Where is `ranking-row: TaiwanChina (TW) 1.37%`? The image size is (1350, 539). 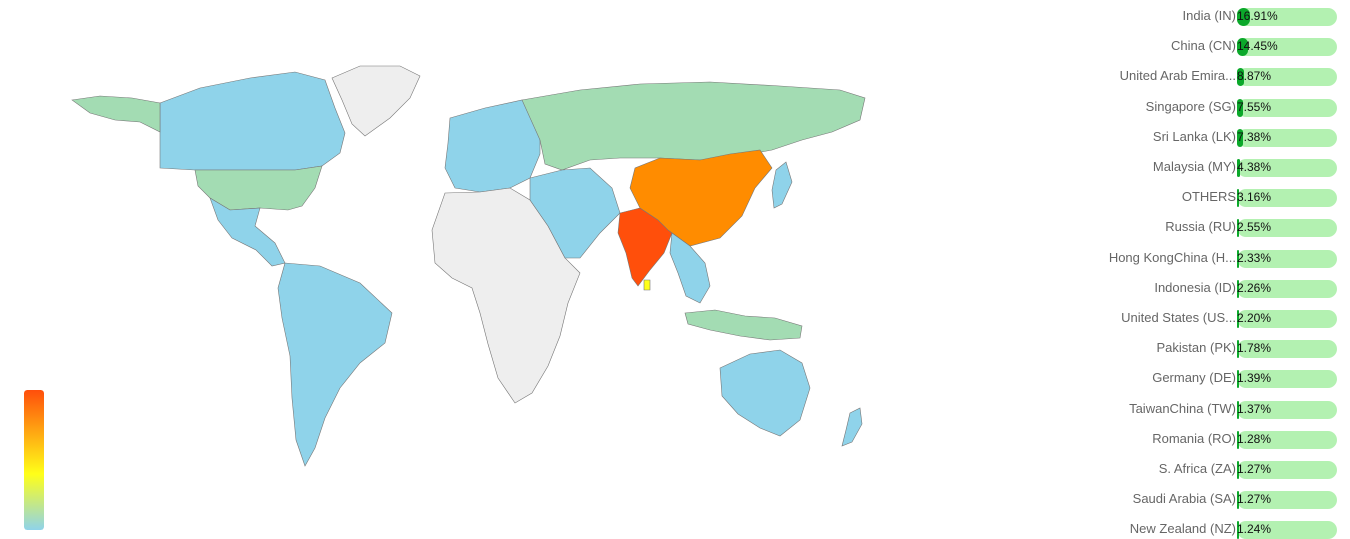 ranking-row: TaiwanChina (TW) 1.37% is located at coordinates (1180, 409).